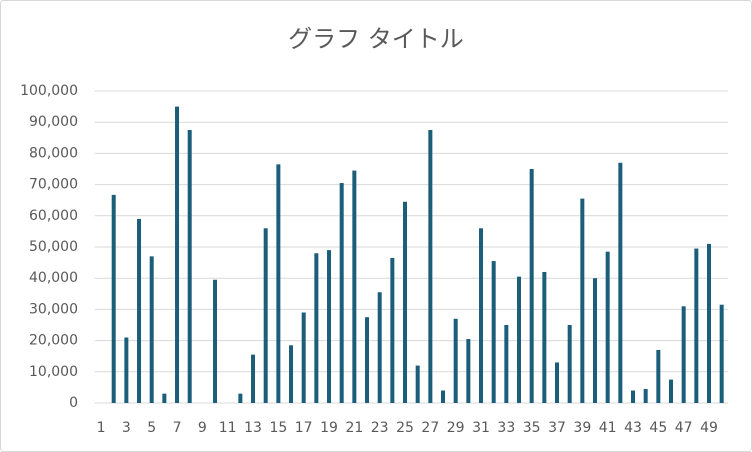  I want to click on y-tick-label: 80,000, so click(53, 153).